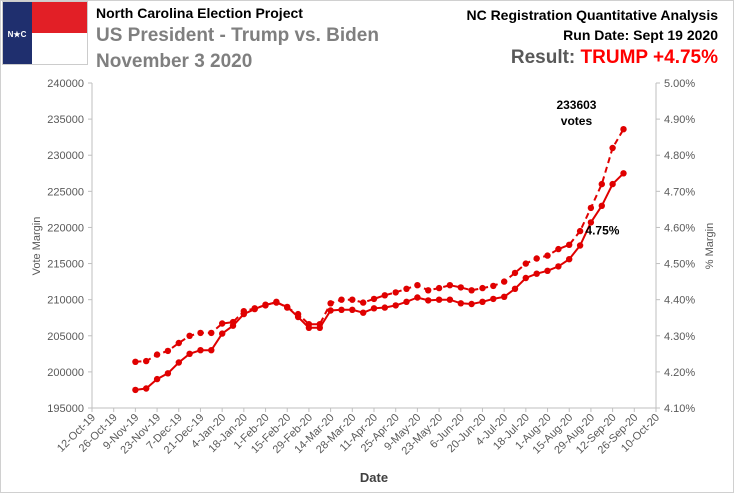  I want to click on annotation-votes-count: 233603, so click(576, 105).